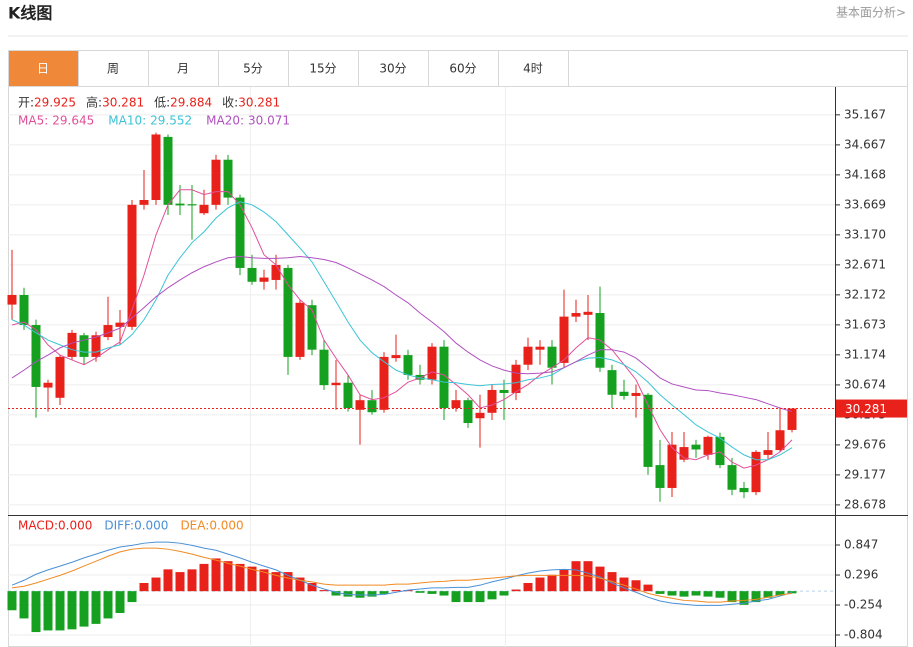  I want to click on tab-label: 4时, so click(533, 69).